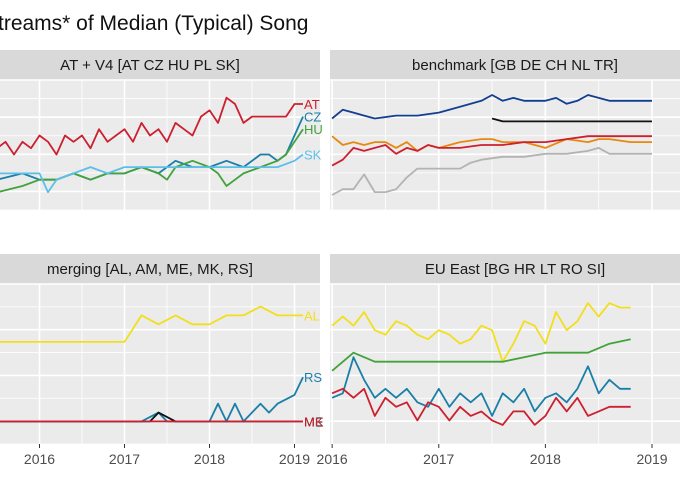 The height and width of the screenshot is (500, 680). What do you see at coordinates (481, 355) in the screenshot?
I see `series-line-green` at bounding box center [481, 355].